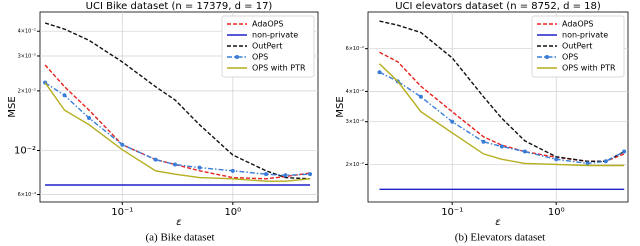 The height and width of the screenshot is (246, 640). I want to click on chart-title: UCI elevators dataset (n = 8752, d = 18), so click(498, 6).